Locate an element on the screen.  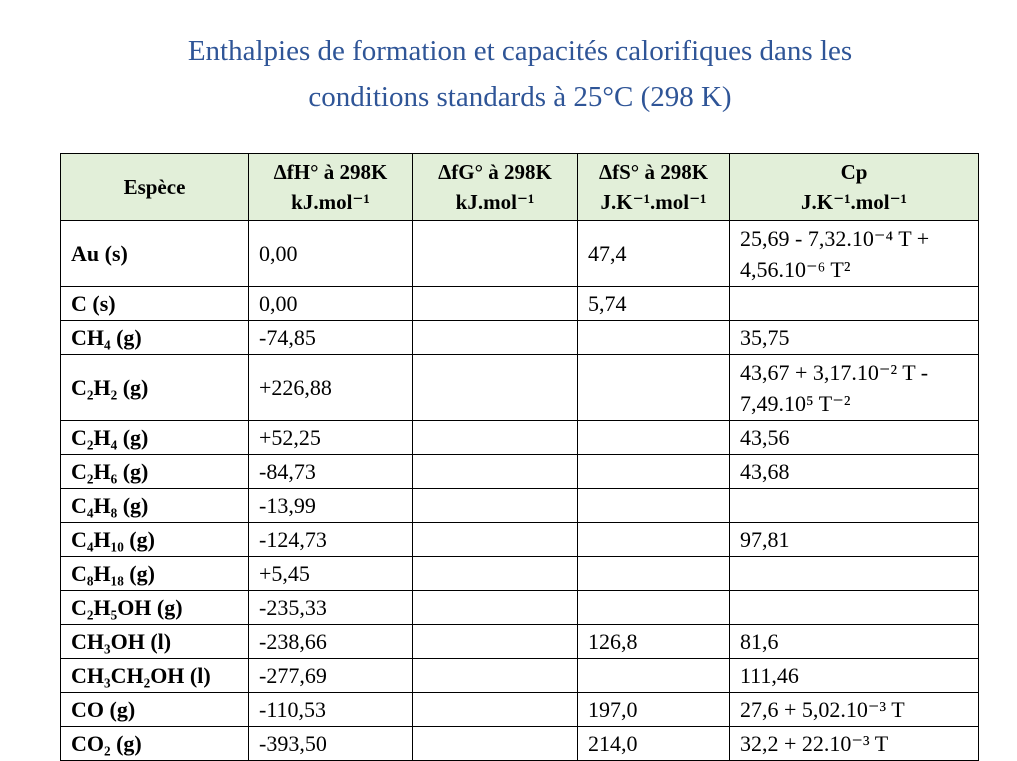
cell-dH: -13,99 is located at coordinates (330, 505).